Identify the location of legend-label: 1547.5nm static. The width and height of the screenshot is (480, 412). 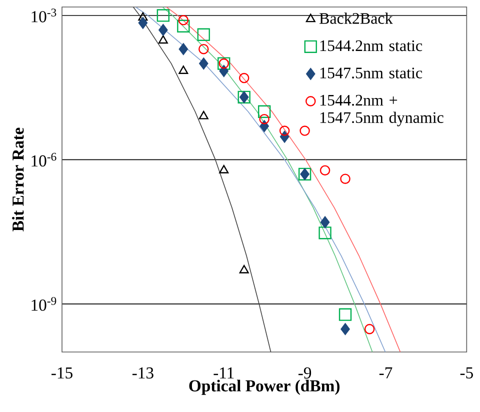
(371, 73).